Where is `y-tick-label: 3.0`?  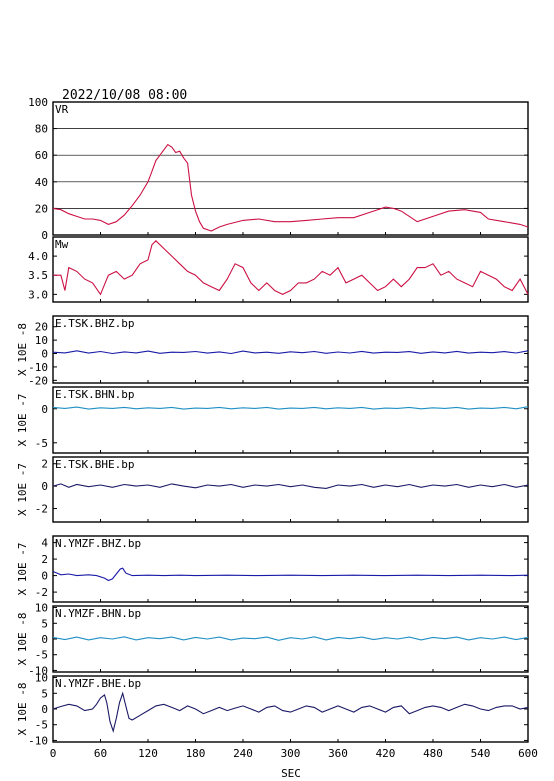
y-tick-label: 3.0 is located at coordinates (38, 294).